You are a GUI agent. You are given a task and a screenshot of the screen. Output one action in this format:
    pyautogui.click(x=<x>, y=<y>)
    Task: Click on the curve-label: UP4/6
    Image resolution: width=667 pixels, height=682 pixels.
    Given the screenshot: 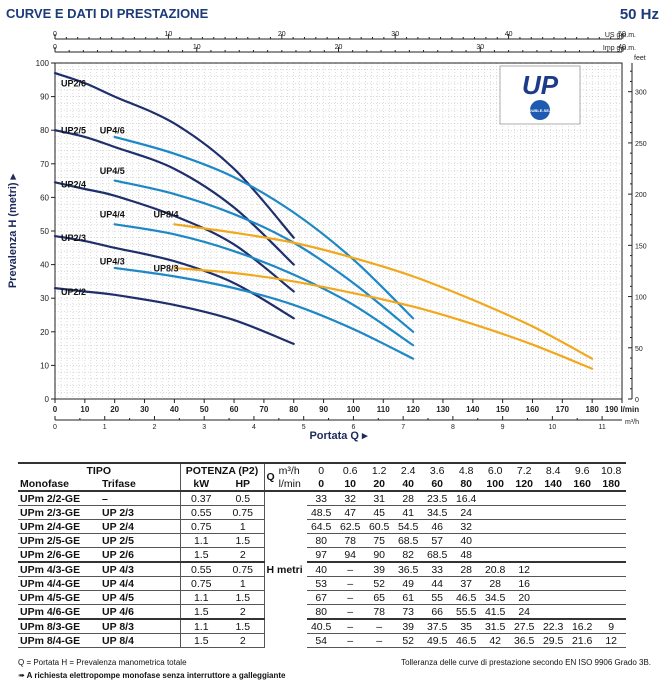 What is the action you would take?
    pyautogui.click(x=112, y=131)
    